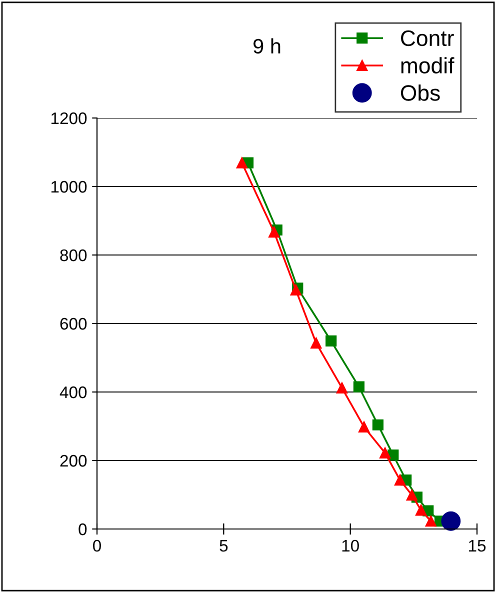 This screenshot has height=593, width=496. I want to click on y-tick-label: 800, so click(73, 255).